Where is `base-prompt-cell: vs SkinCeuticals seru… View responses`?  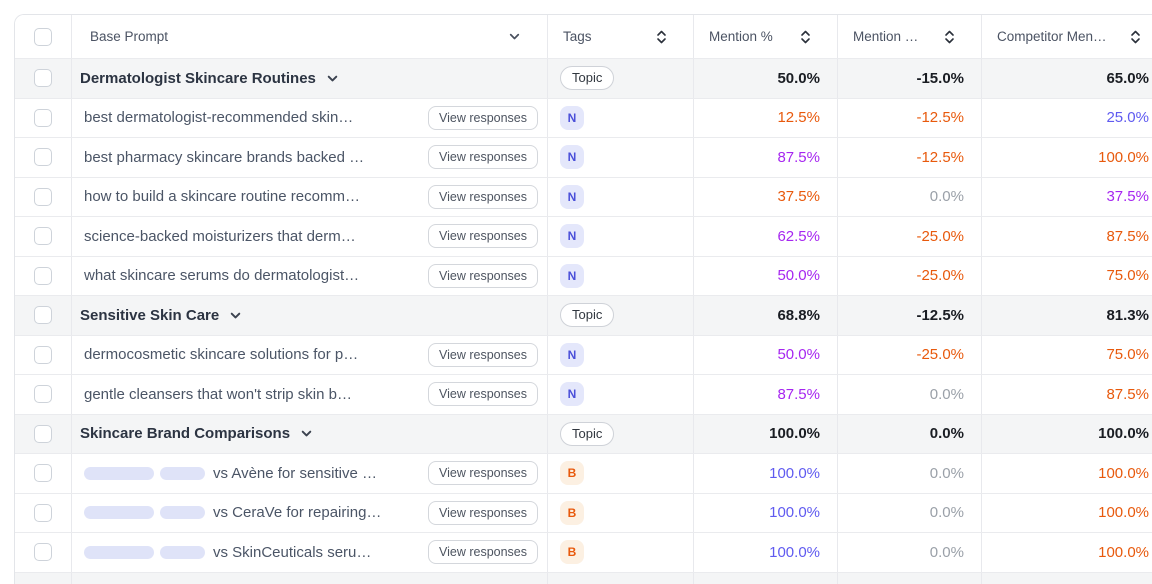
base-prompt-cell: vs SkinCeuticals seru… View responses is located at coordinates (310, 552).